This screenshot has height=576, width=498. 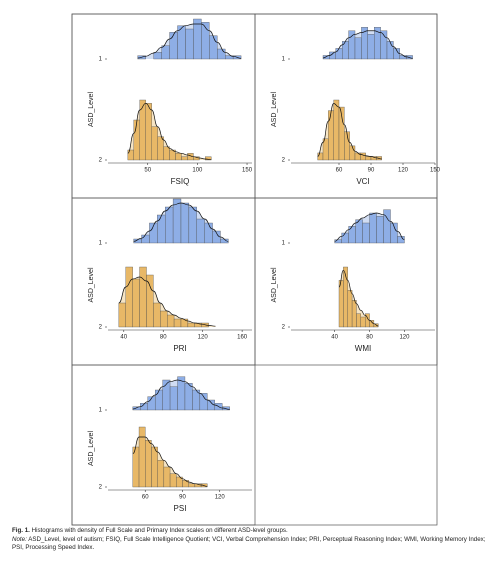 I want to click on panel: 60 90 120 PSI ASD_Level 1 2, so click(x=163, y=445).